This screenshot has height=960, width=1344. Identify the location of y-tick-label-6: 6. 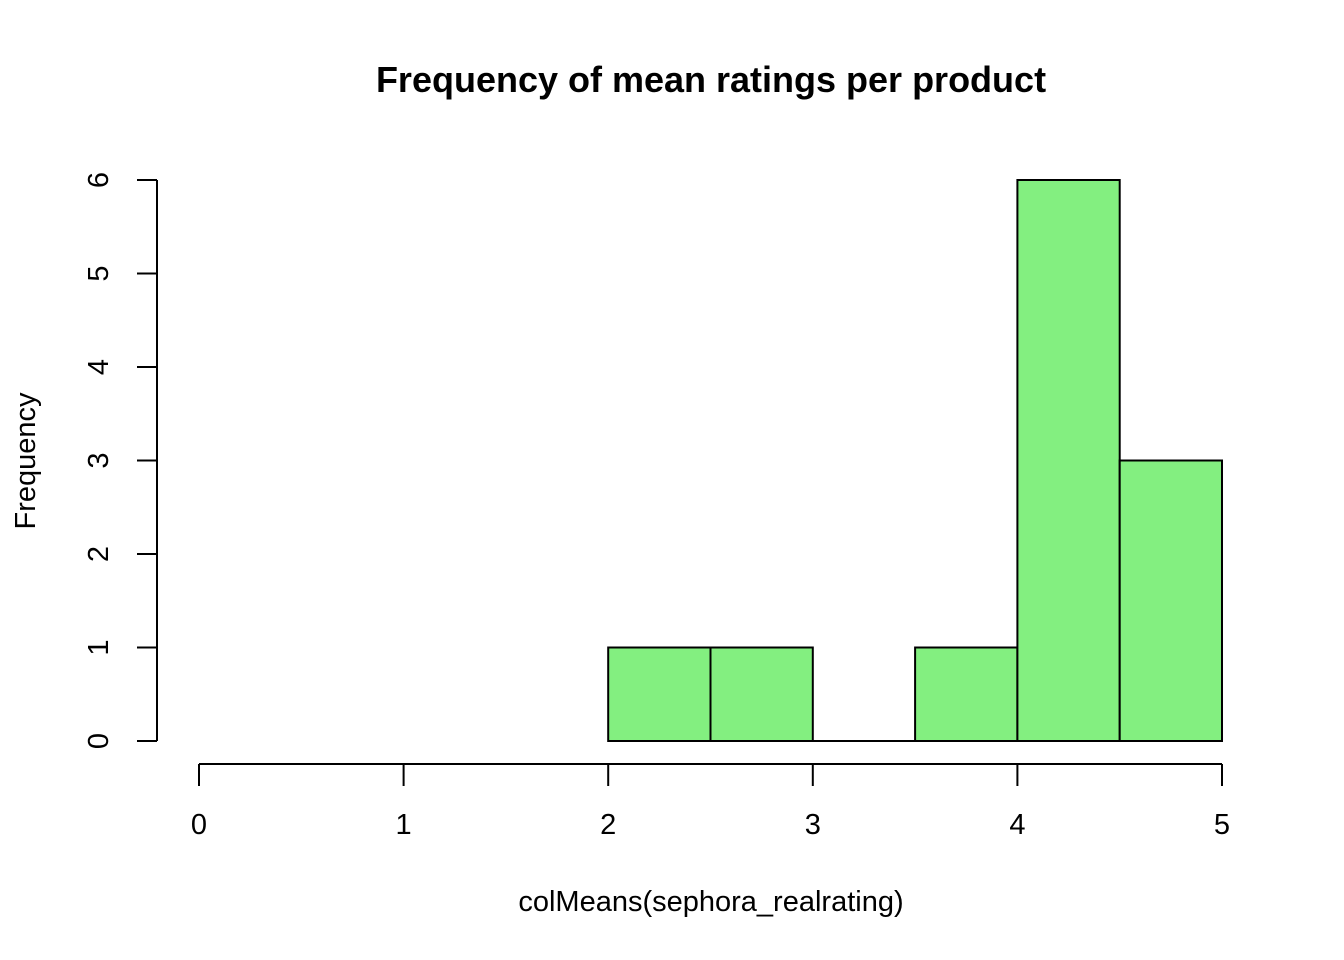
(99, 180).